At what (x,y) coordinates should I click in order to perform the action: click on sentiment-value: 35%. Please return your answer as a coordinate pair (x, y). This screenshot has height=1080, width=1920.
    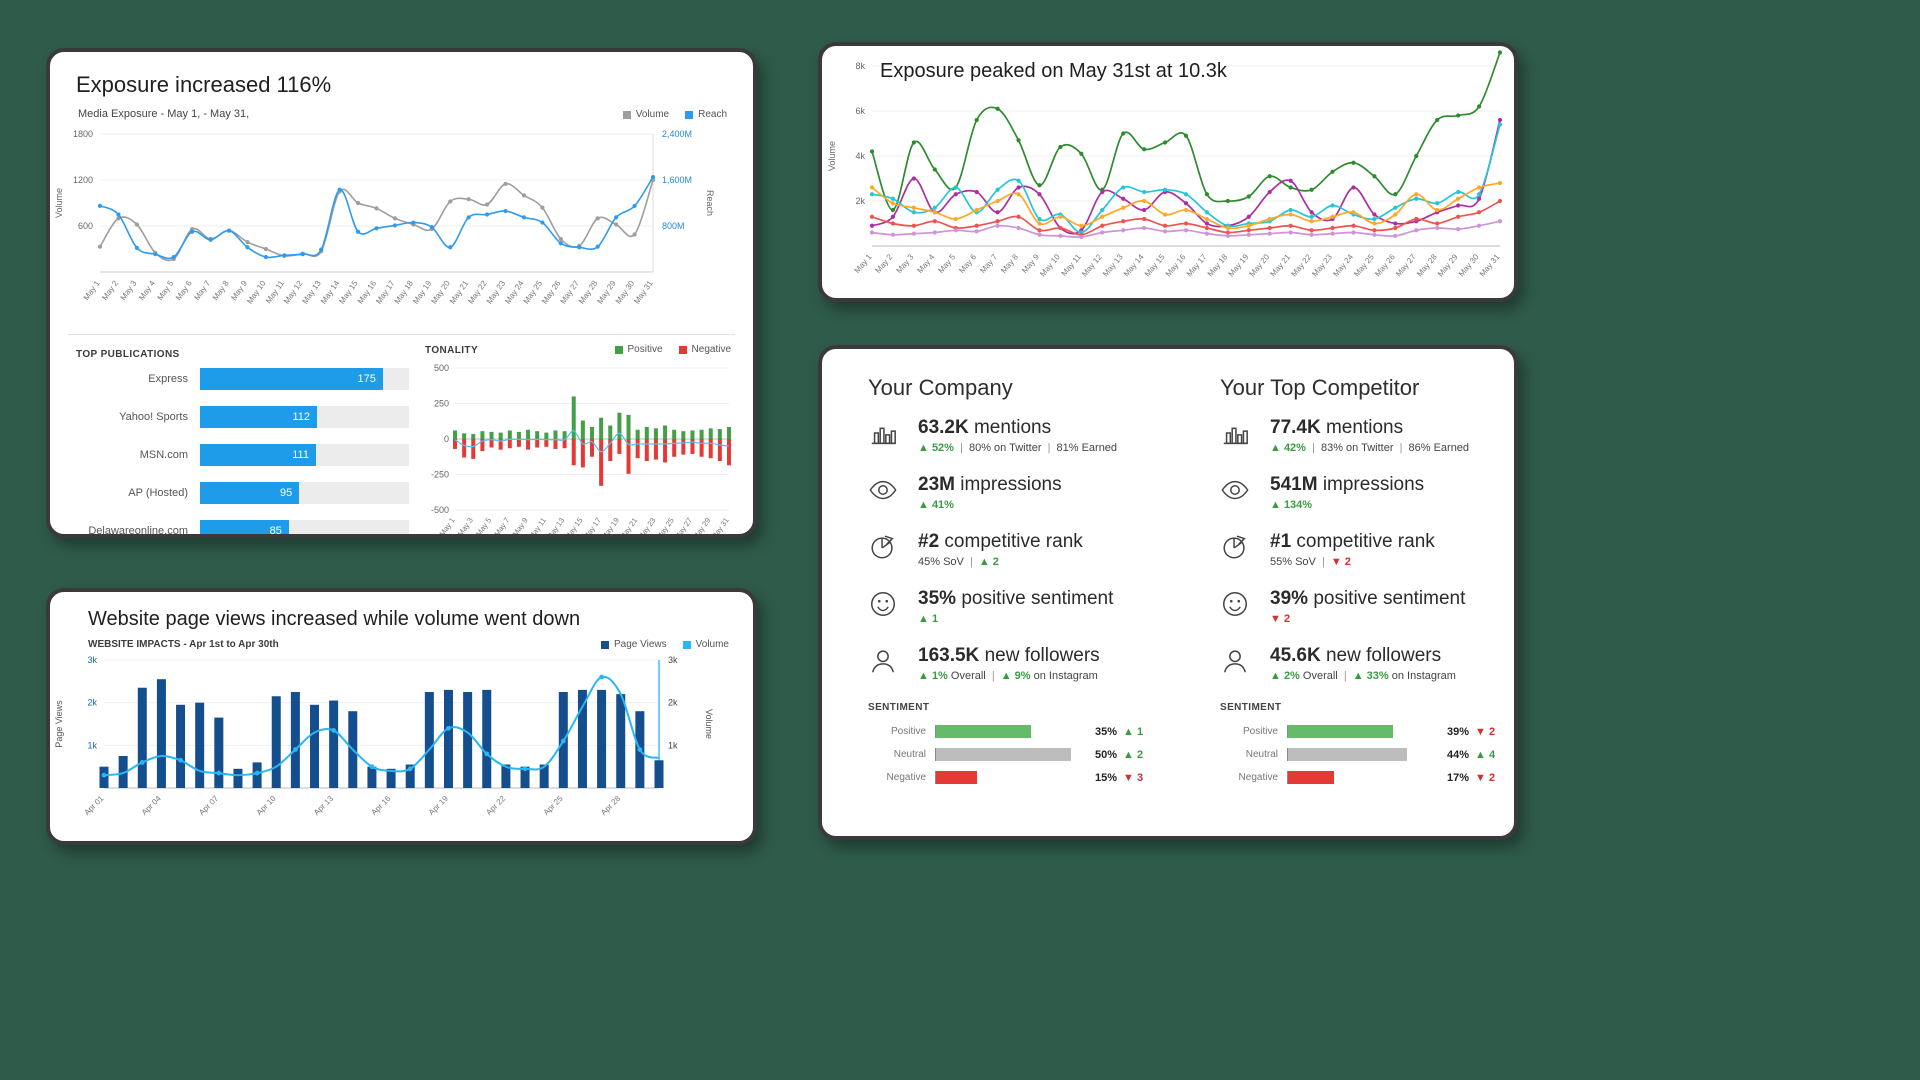
    Looking at the image, I should click on (1106, 731).